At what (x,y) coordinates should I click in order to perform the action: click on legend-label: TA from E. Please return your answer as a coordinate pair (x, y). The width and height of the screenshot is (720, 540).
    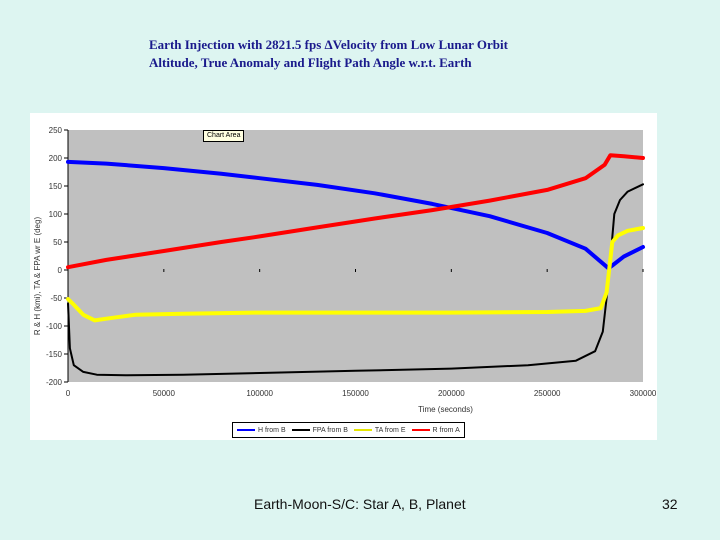
    Looking at the image, I should click on (390, 430).